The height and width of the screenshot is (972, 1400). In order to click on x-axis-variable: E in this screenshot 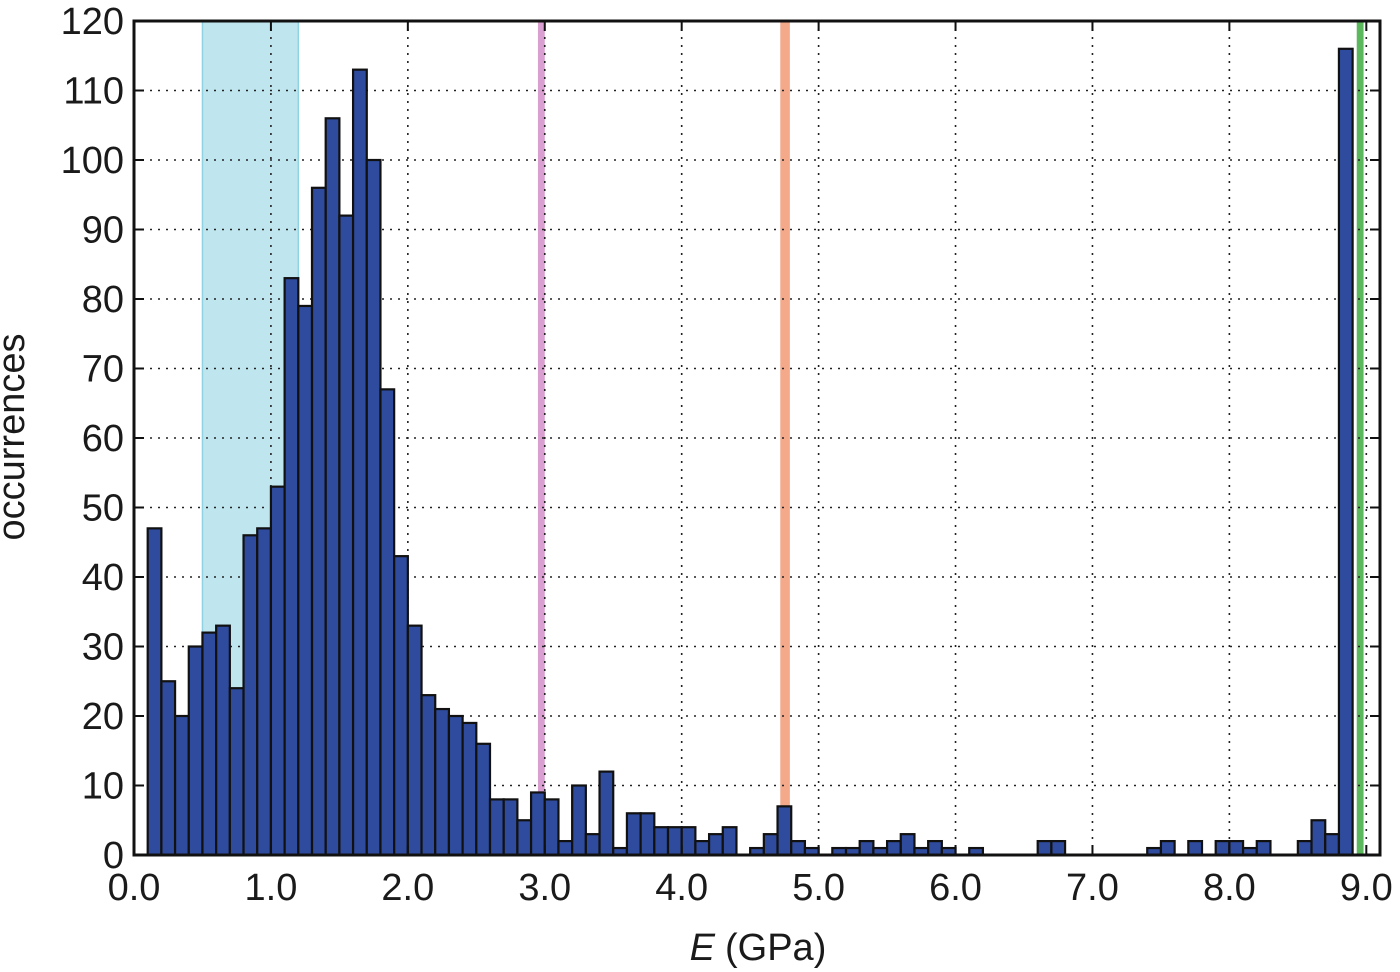, I will do `click(703, 948)`.